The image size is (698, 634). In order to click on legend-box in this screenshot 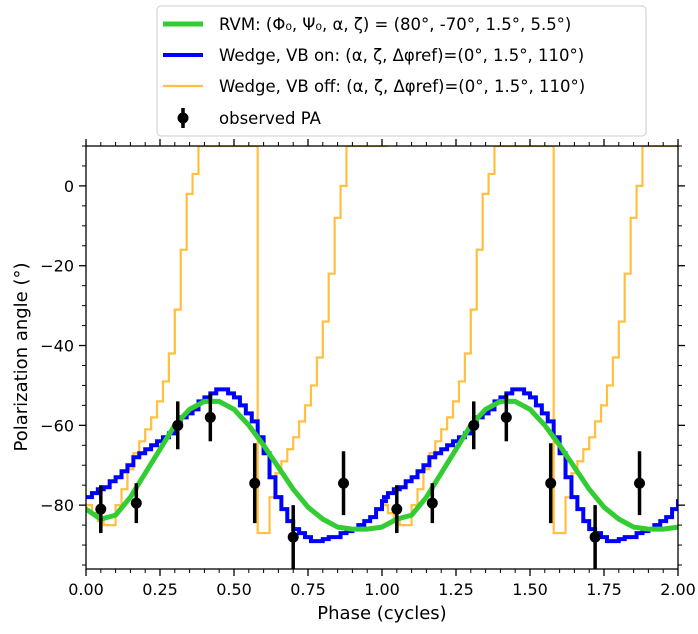, I will do `click(401, 71)`.